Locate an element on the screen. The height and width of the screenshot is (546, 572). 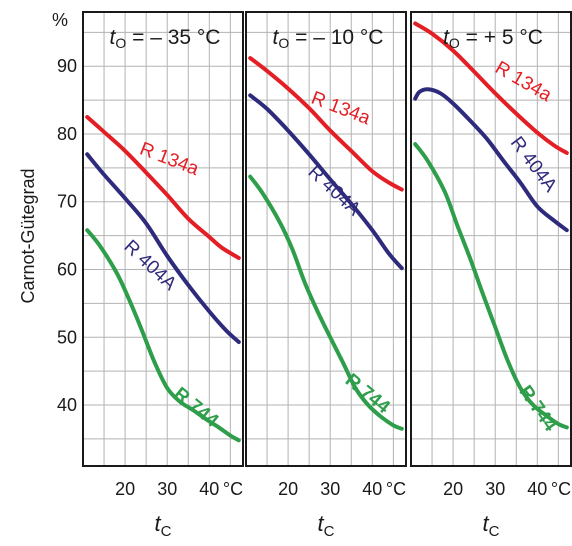
series-label-r-134a: R 134a is located at coordinates (340, 109).